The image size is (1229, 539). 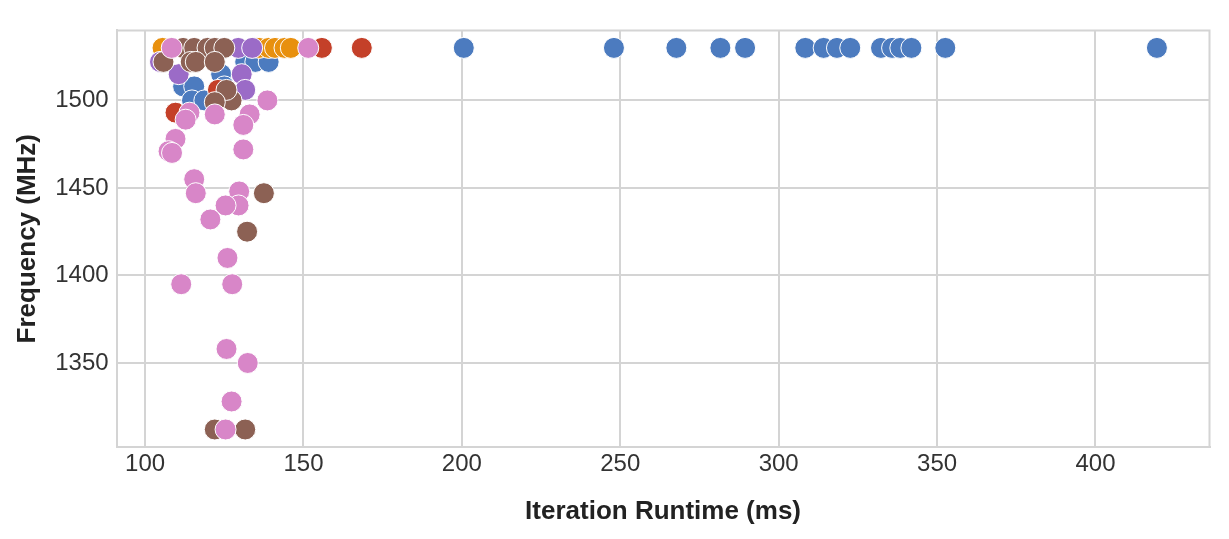 I want to click on x-tick-label: 250, so click(x=620, y=463).